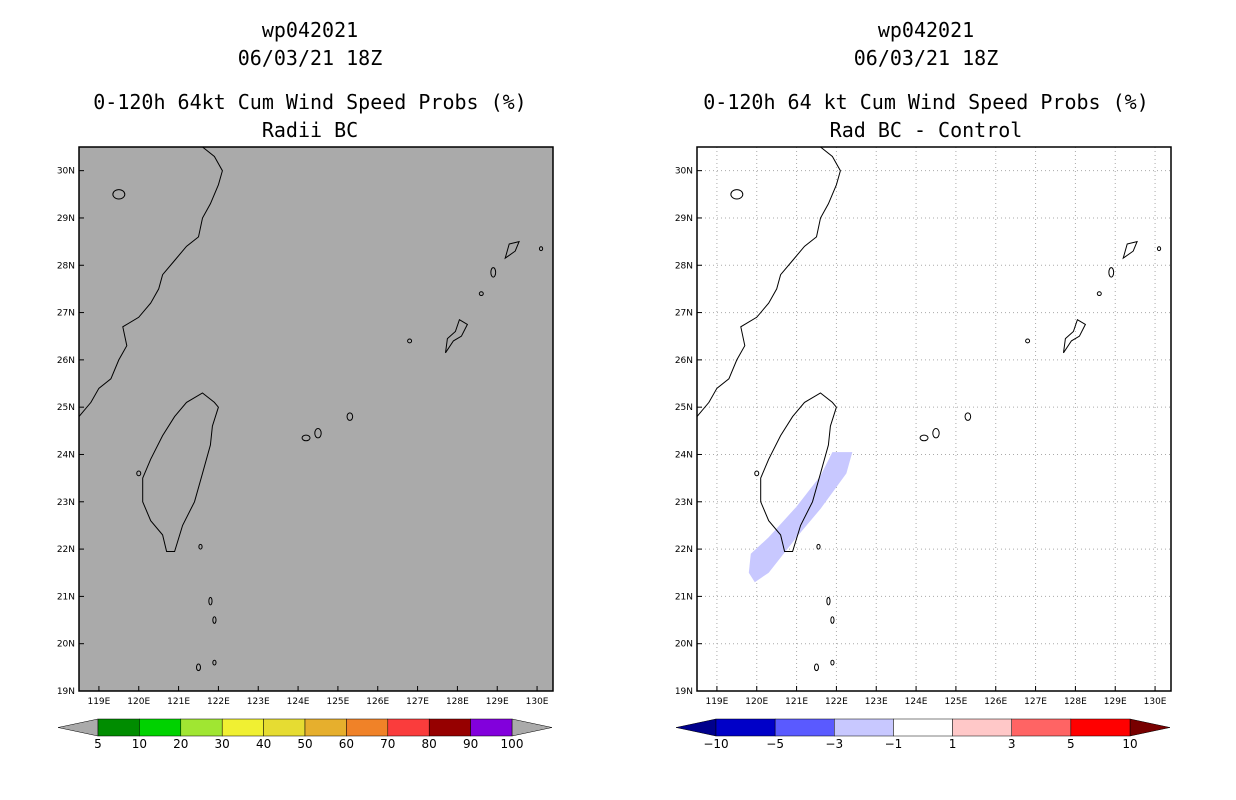 The image size is (1236, 800). Describe the element at coordinates (1115, 702) in the screenshot. I see `lon-tick-label: 129E` at that location.